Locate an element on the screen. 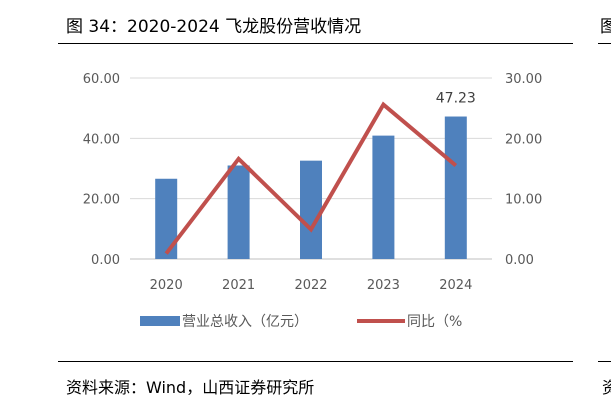 The image size is (611, 409). right-tick-label: 20.00 is located at coordinates (523, 139).